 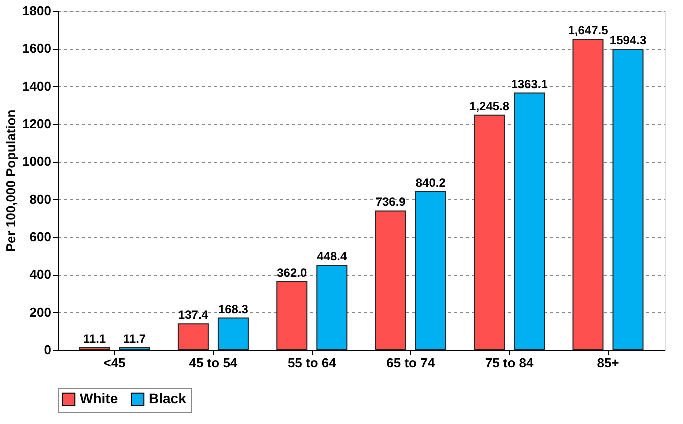 What do you see at coordinates (37, 48) in the screenshot?
I see `y-tick-label: 1600` at bounding box center [37, 48].